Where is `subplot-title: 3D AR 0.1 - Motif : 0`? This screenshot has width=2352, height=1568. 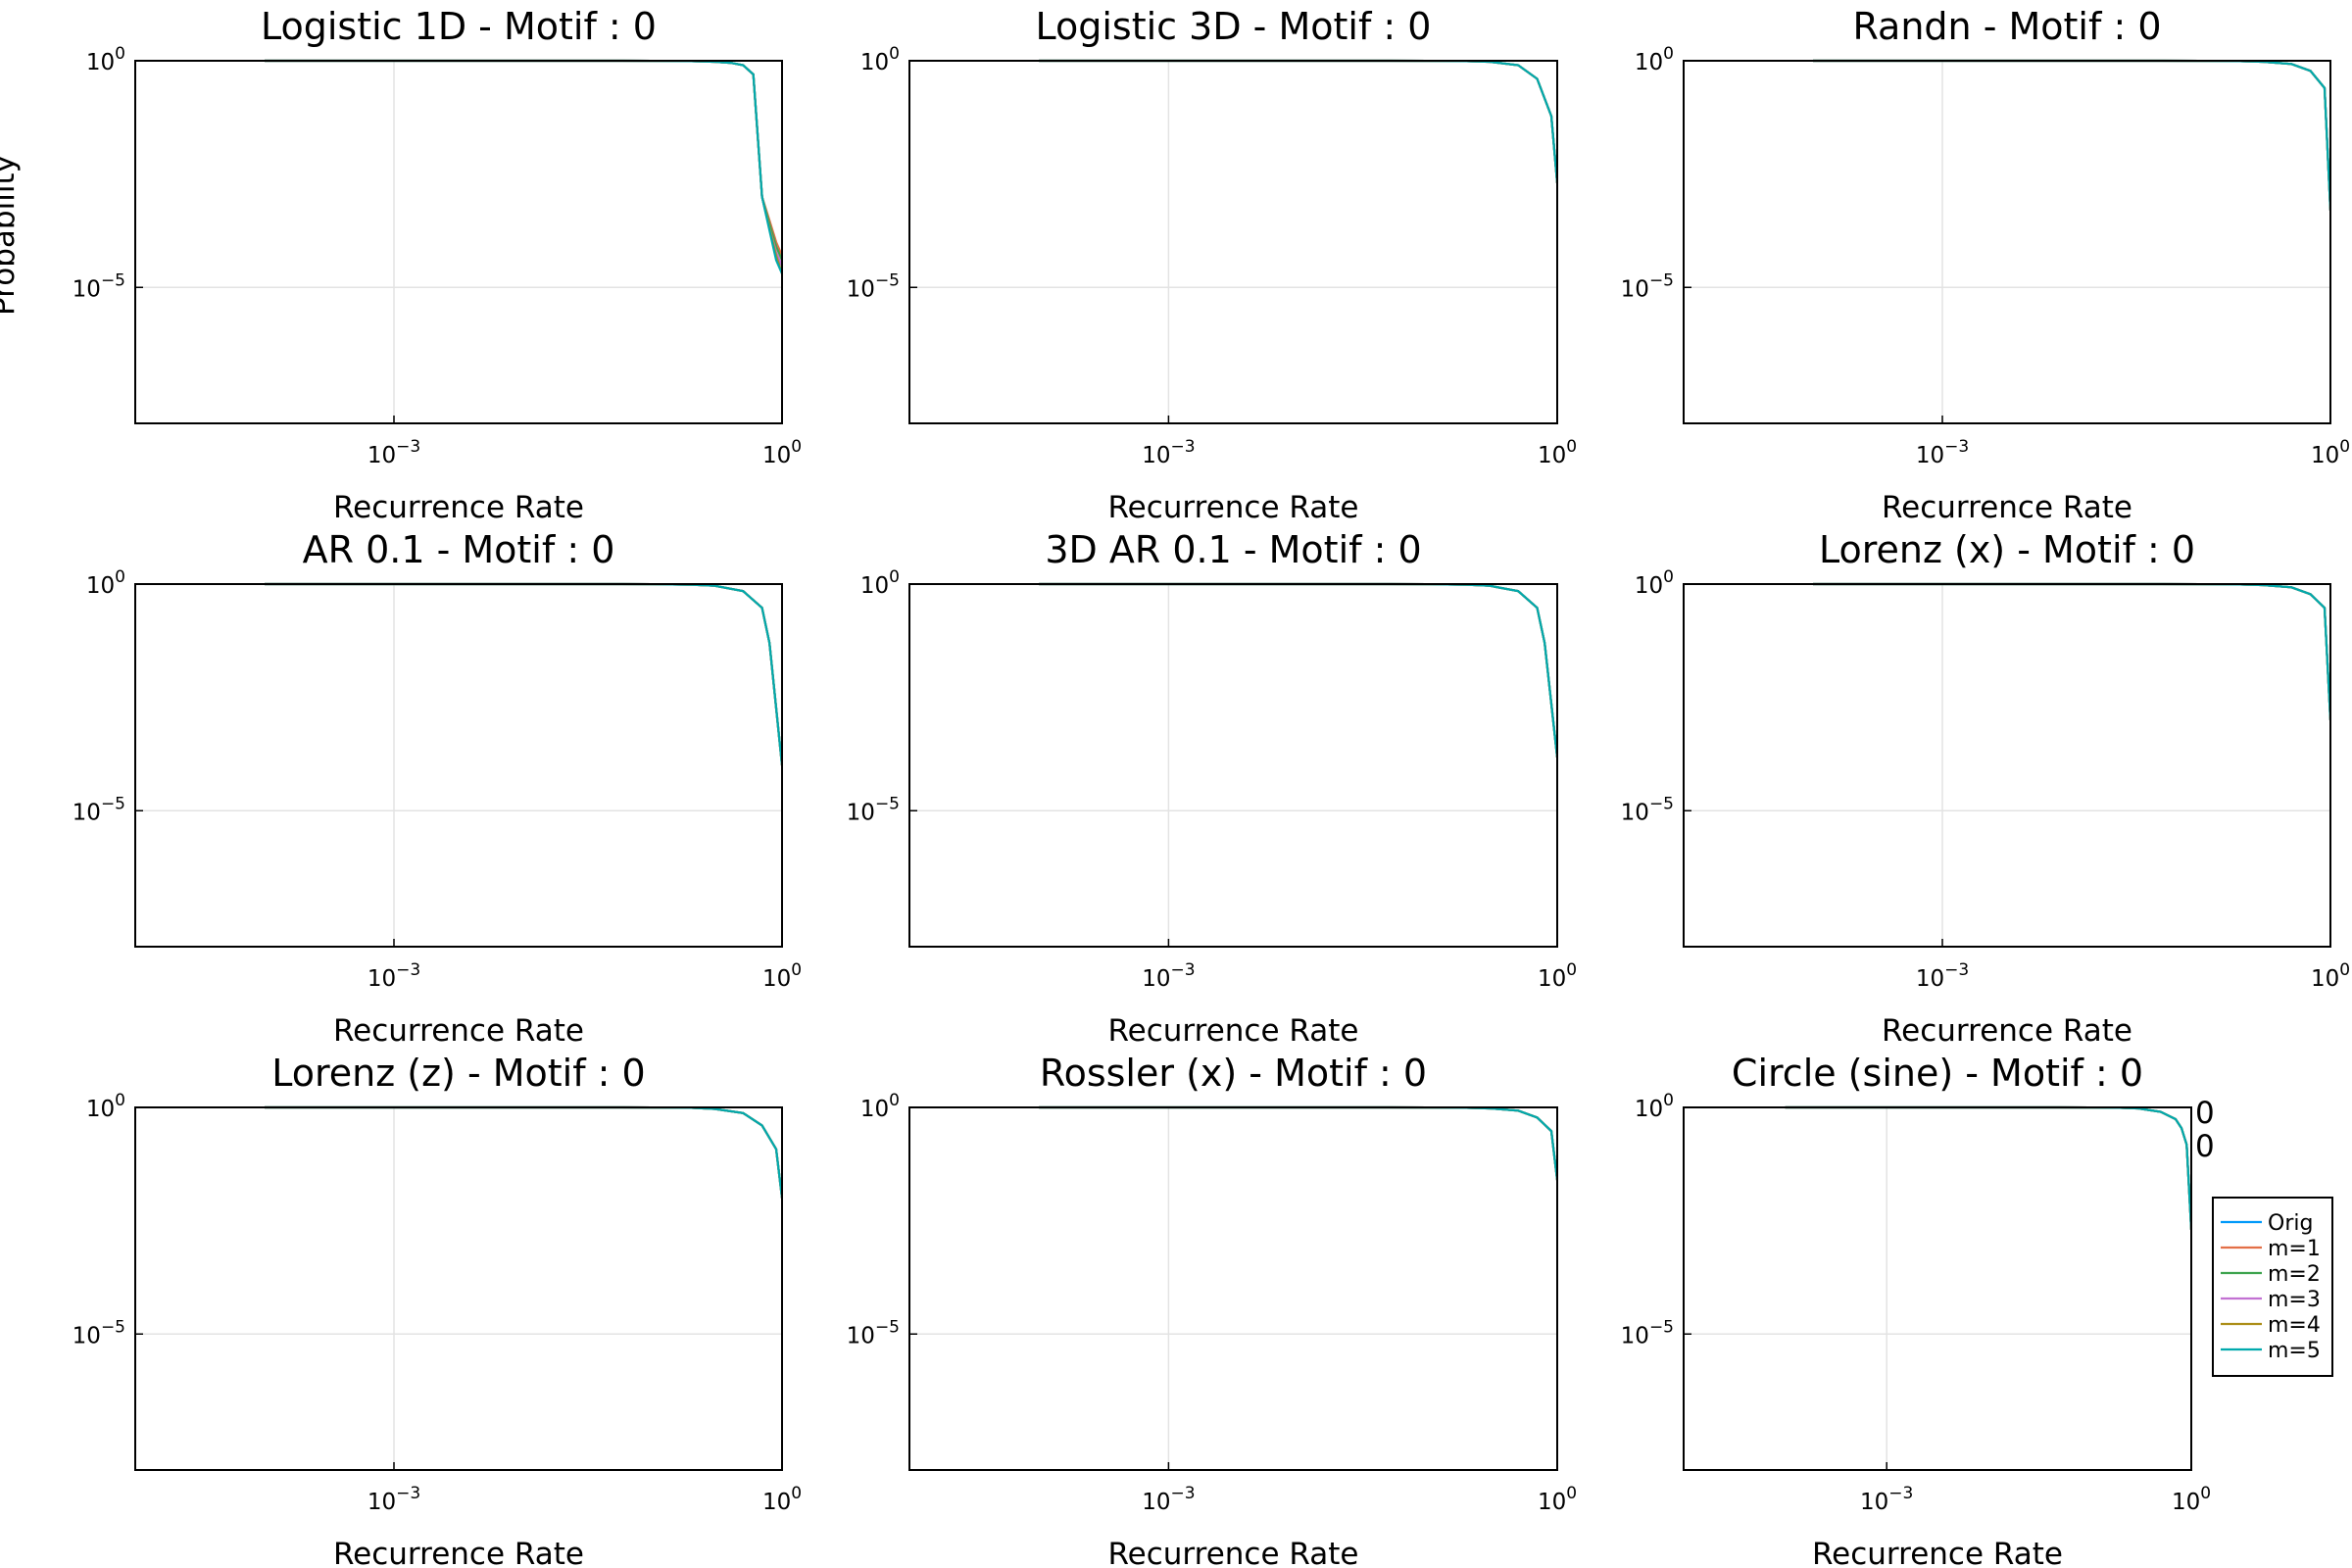 subplot-title: 3D AR 0.1 - Motif : 0 is located at coordinates (1233, 549).